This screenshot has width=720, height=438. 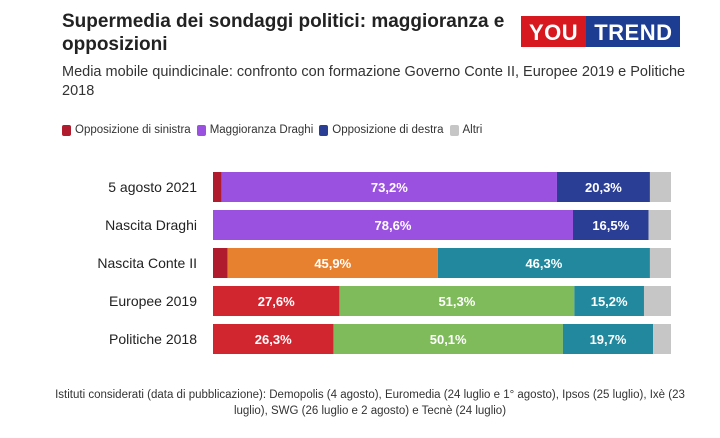 I want to click on data-label: 45,9%, so click(x=332, y=263).